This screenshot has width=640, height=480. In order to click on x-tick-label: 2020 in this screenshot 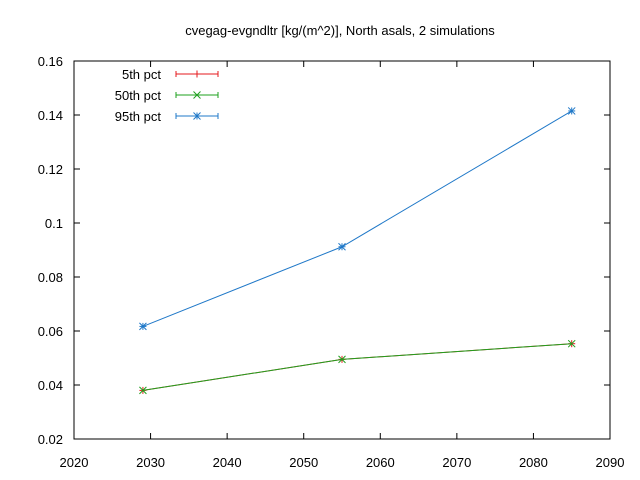, I will do `click(74, 462)`.